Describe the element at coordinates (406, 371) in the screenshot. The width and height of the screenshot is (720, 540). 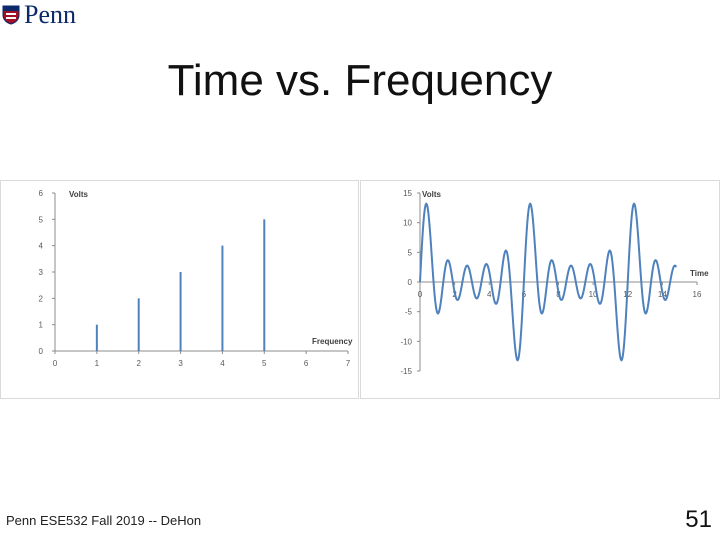
I see `y-tick-label: -15` at that location.